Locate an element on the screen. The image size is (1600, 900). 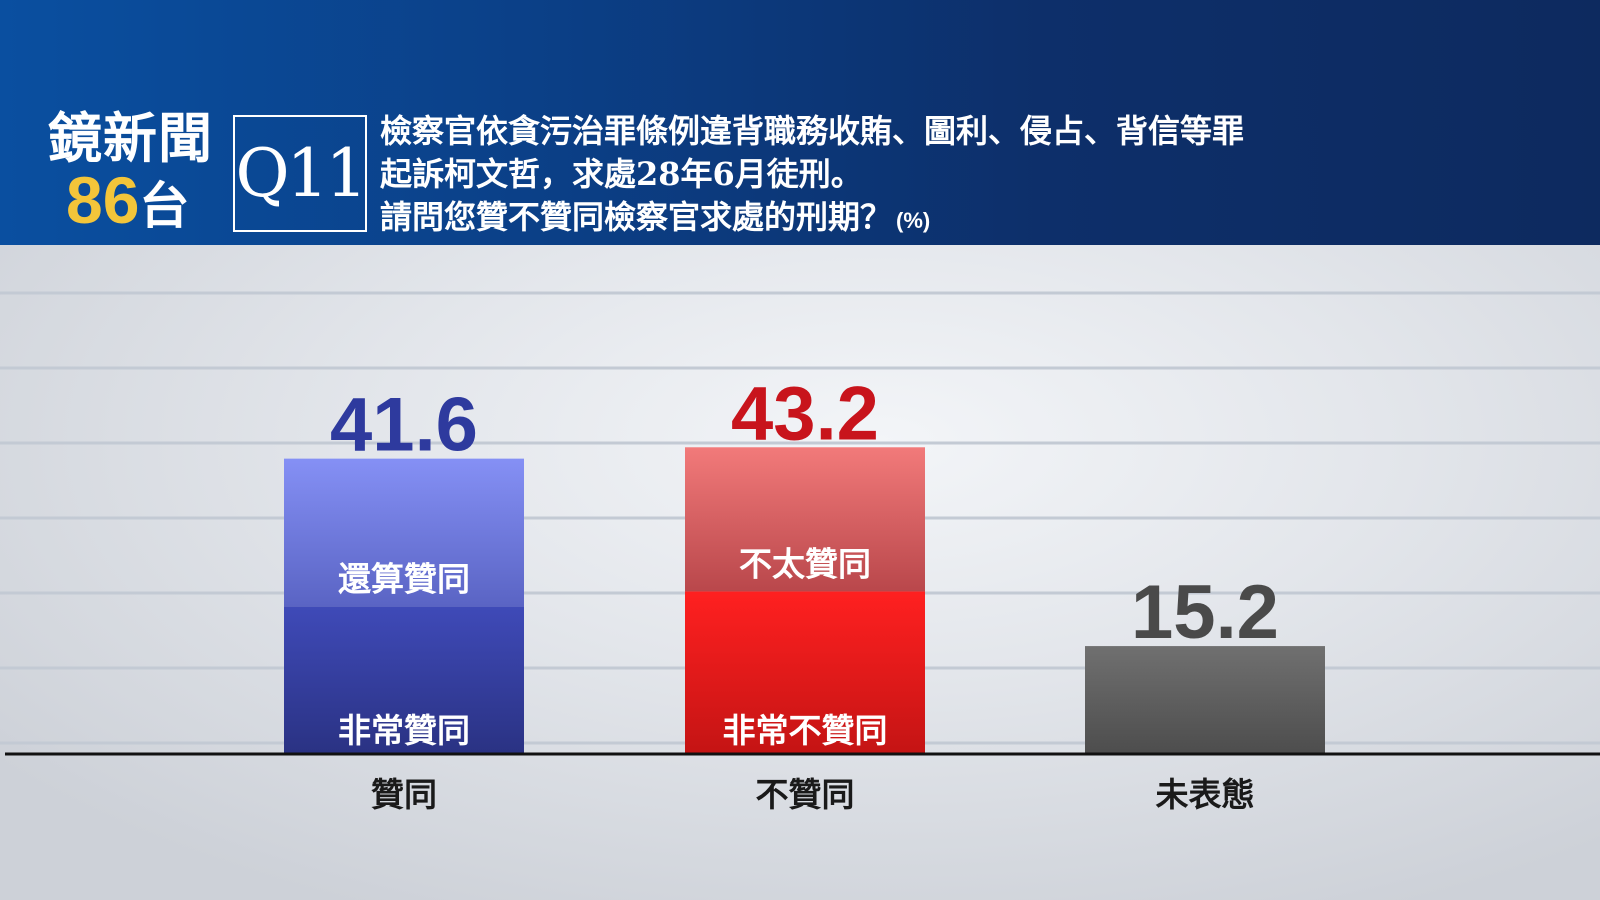
value-label-neutral: 15.2 is located at coordinates (1205, 612).